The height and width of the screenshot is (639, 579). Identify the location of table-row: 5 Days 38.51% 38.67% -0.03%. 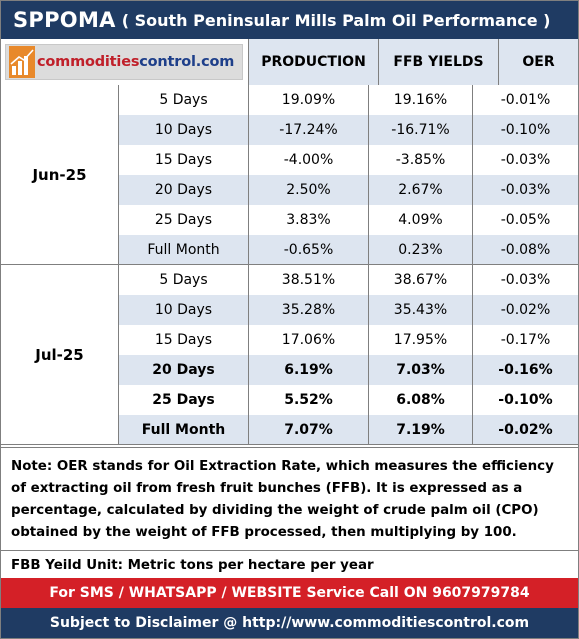
(348, 280).